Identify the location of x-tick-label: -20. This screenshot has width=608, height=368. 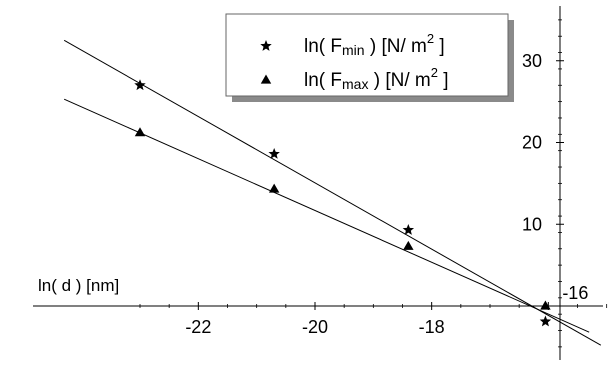
(315, 327).